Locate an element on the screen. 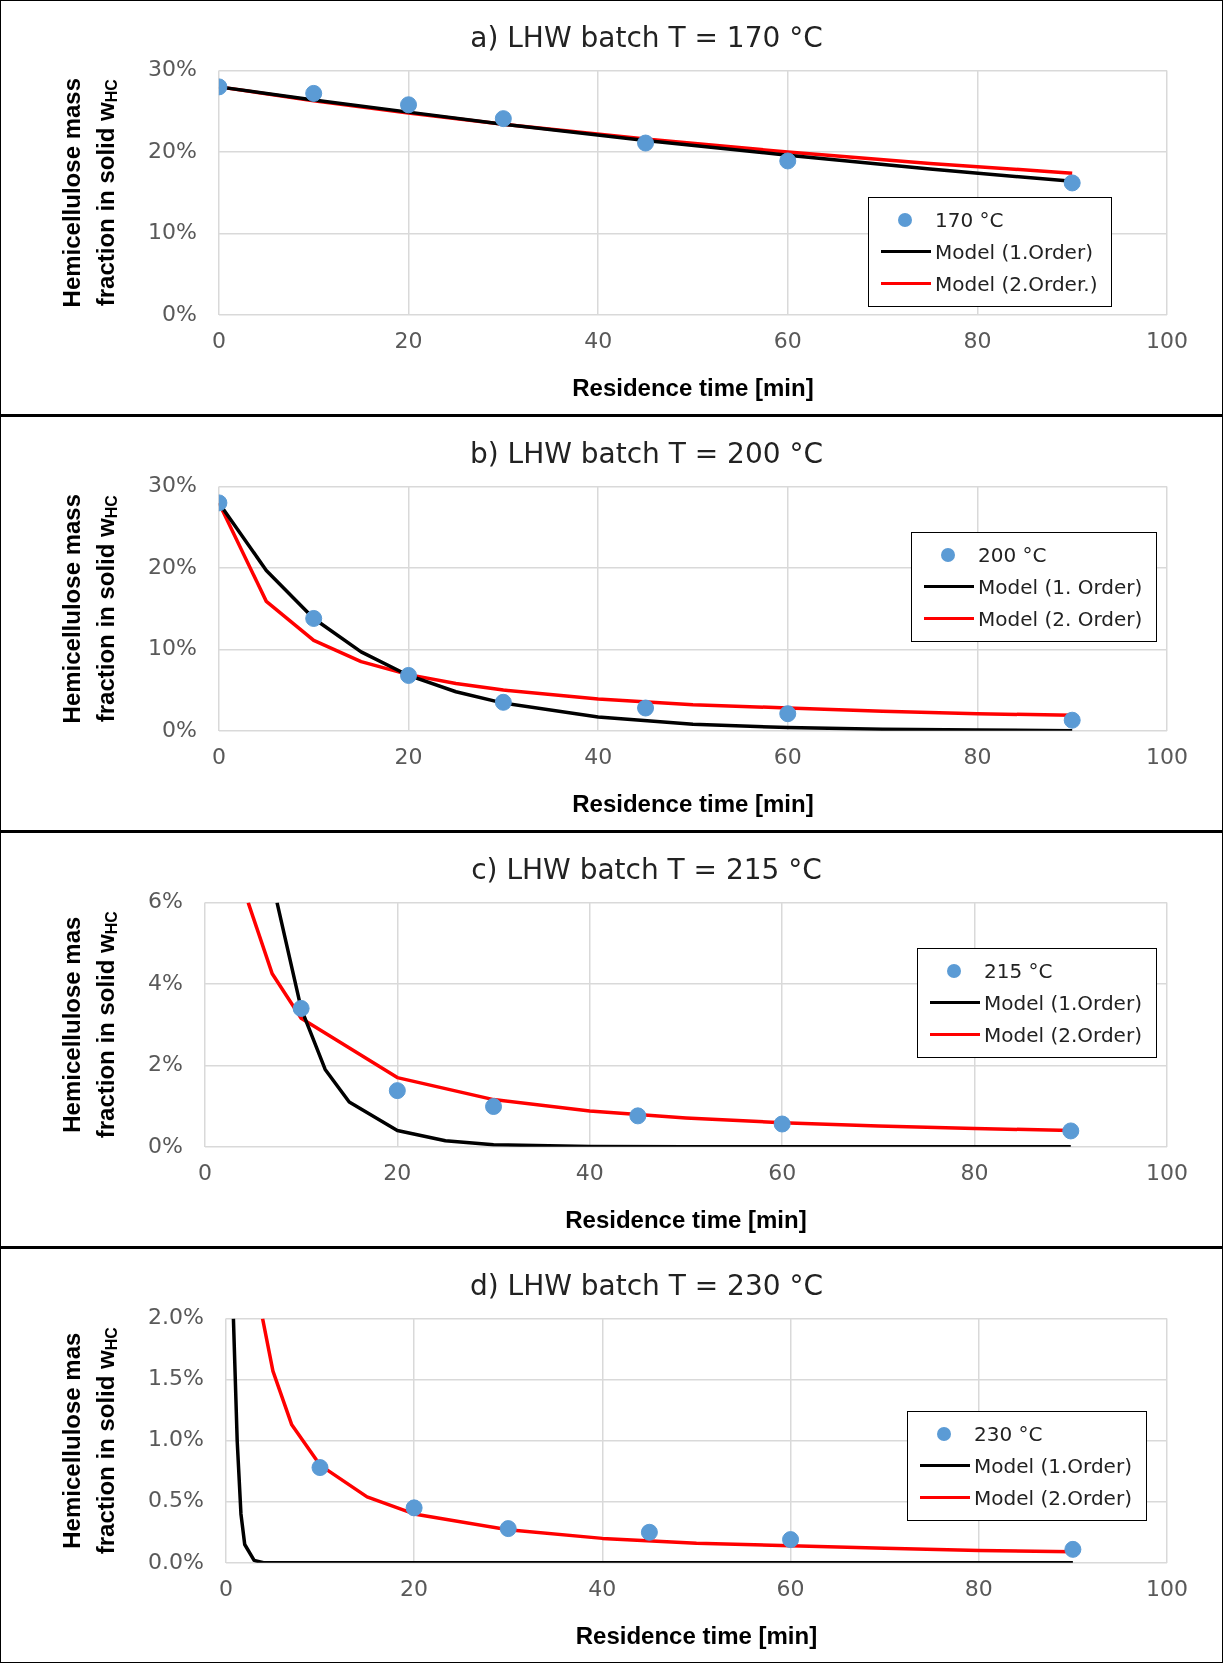 The height and width of the screenshot is (1663, 1223). y-tick-label: 0.0% is located at coordinates (175, 1561).